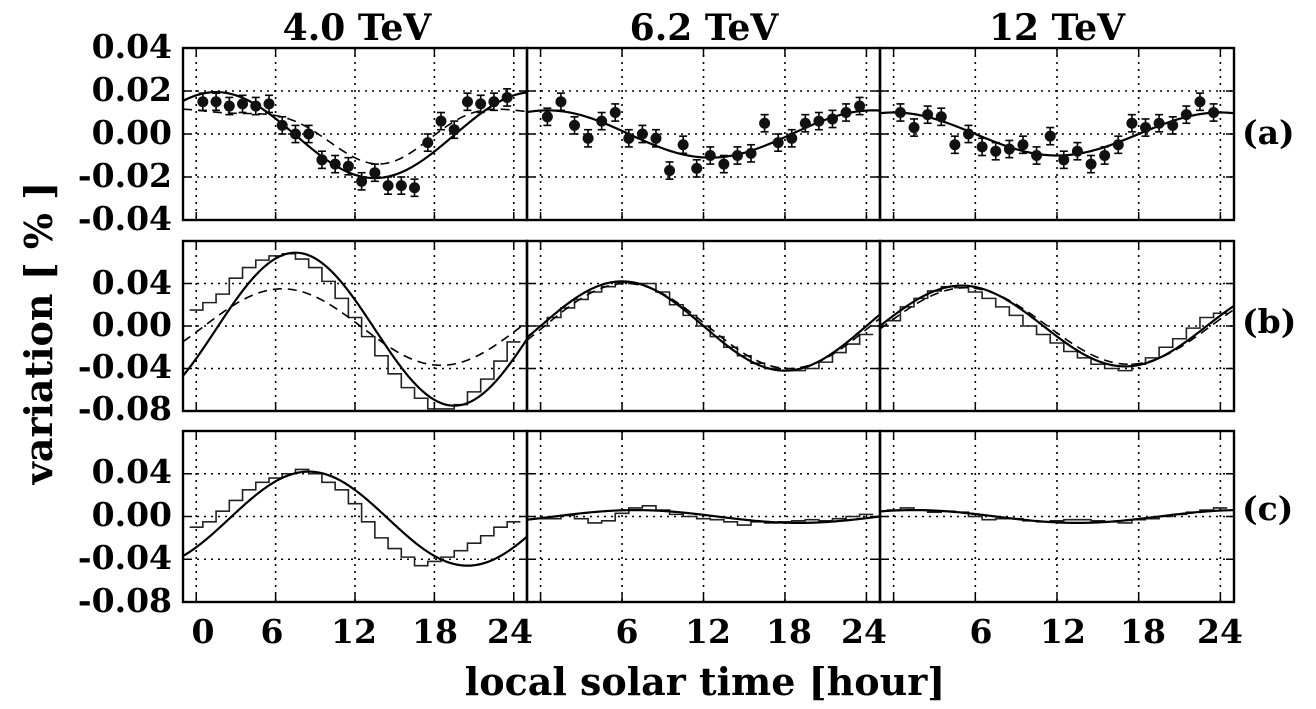 Image resolution: width=1316 pixels, height=709 pixels. Describe the element at coordinates (358, 28) in the screenshot. I see `column-title-1: 4.0 TeV` at that location.